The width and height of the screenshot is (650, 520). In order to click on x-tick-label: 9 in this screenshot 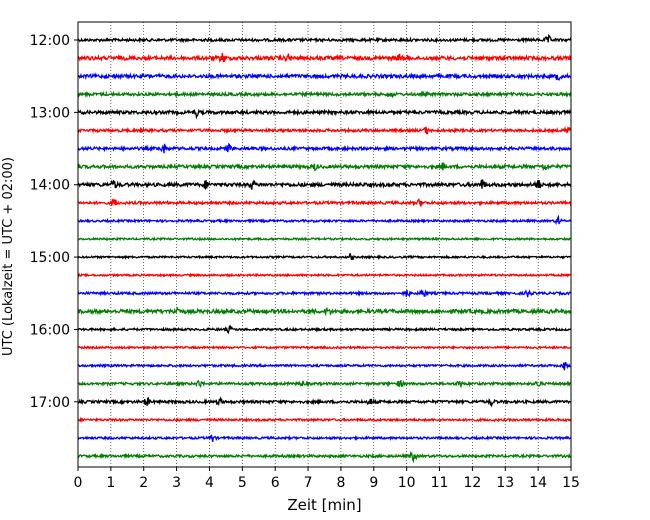, I will do `click(373, 483)`.